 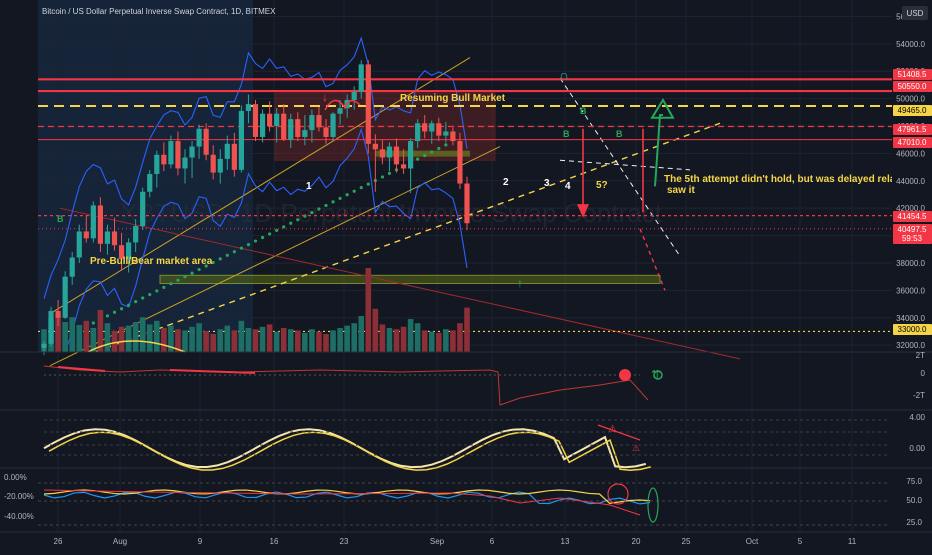 I want to click on top-marker: ∩, so click(x=564, y=75).